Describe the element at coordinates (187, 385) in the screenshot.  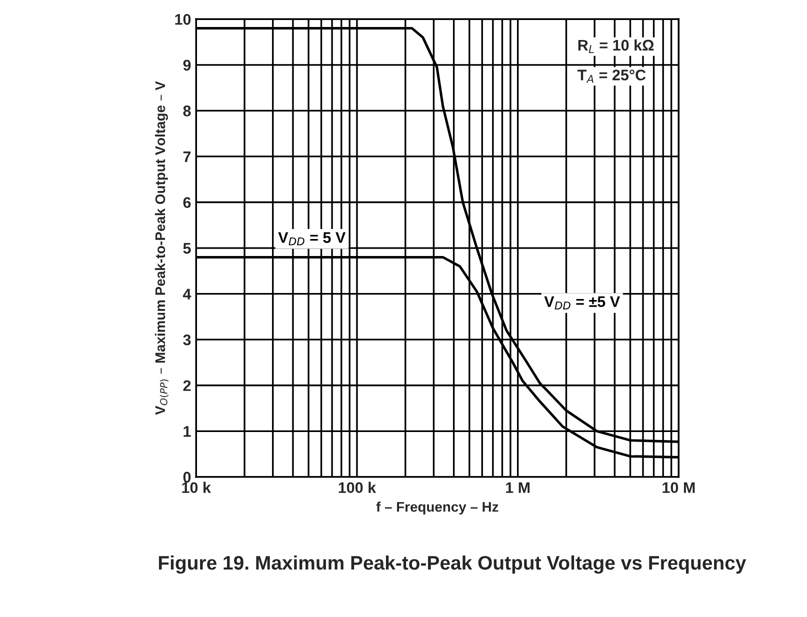
I see `y-tick-label: 2` at that location.